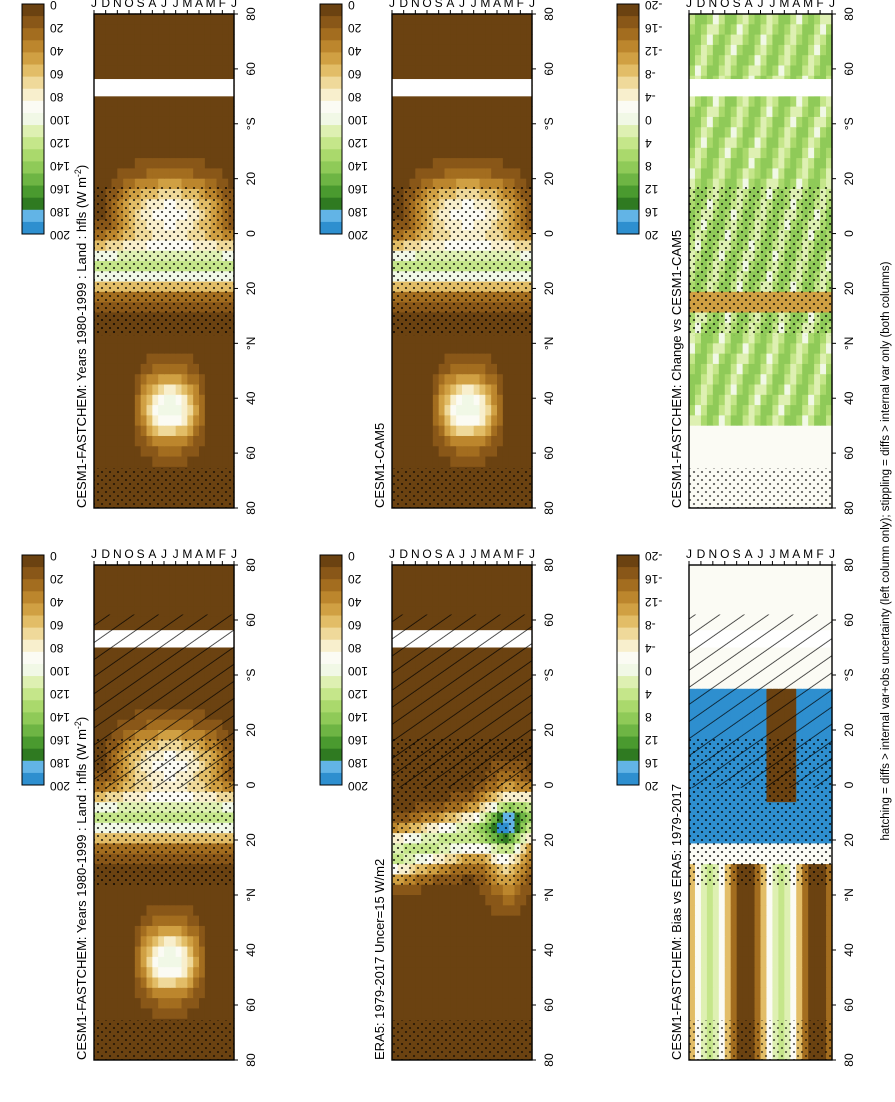  What do you see at coordinates (251, 894) in the screenshot?
I see `latitude-tick-label: °N` at bounding box center [251, 894].